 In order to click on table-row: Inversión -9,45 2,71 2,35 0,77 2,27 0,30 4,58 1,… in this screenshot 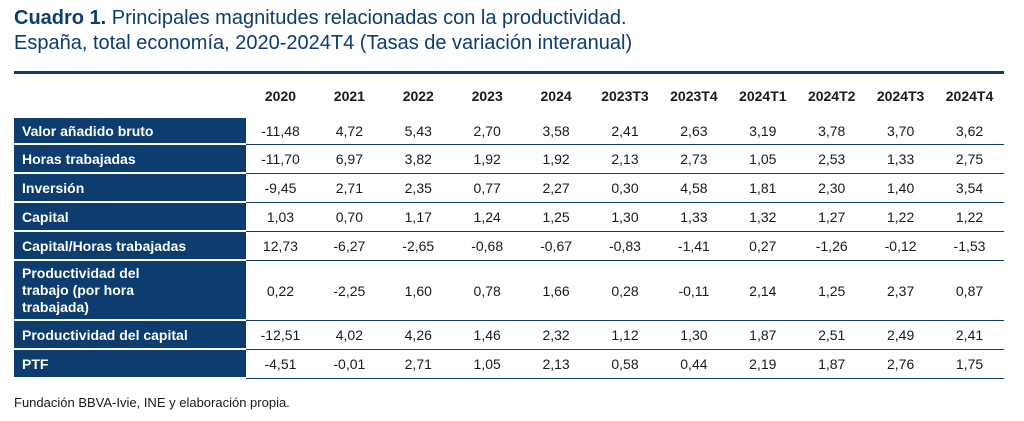, I will do `click(509, 188)`.